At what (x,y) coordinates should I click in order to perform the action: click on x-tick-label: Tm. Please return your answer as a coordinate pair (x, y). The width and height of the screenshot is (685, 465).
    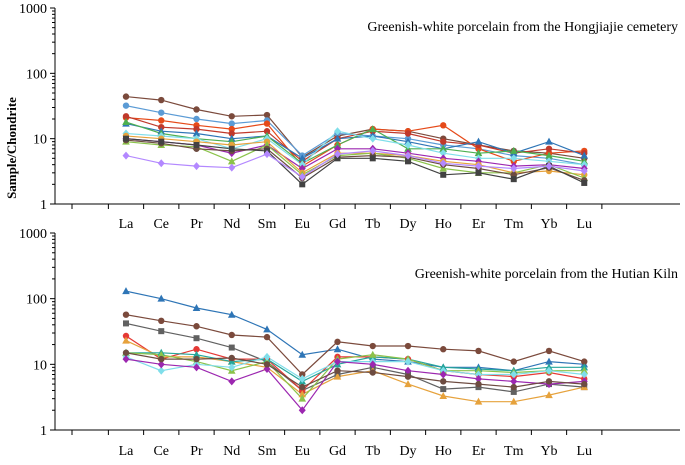
    Looking at the image, I should click on (514, 451).